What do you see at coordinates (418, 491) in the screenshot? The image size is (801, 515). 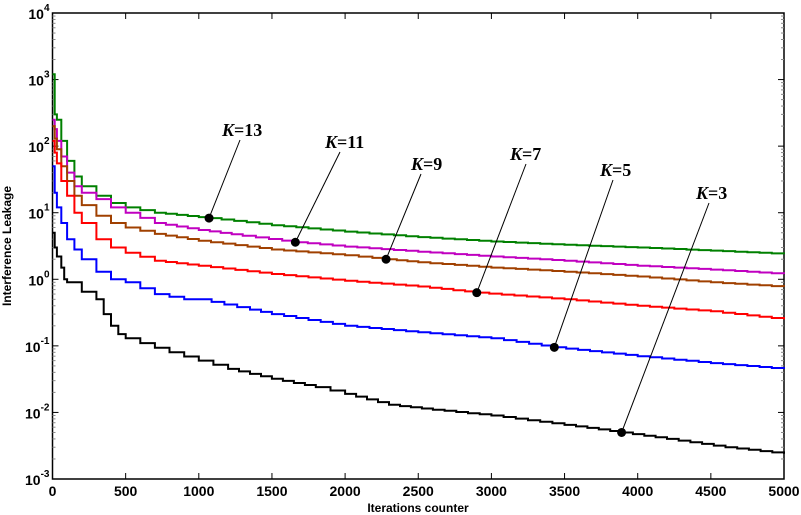 I see `x-tick-label: 2500` at bounding box center [418, 491].